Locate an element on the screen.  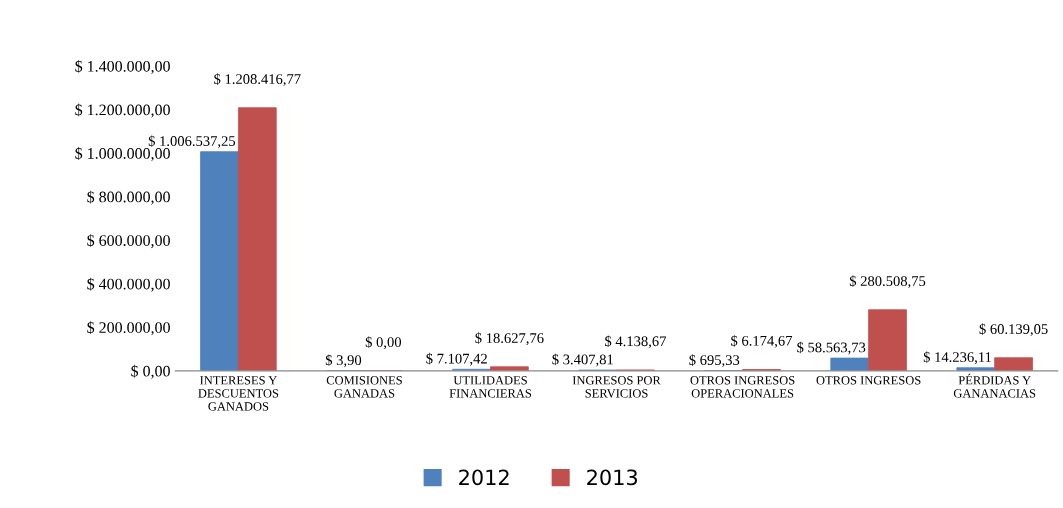
legend-label: 2013 is located at coordinates (612, 477).